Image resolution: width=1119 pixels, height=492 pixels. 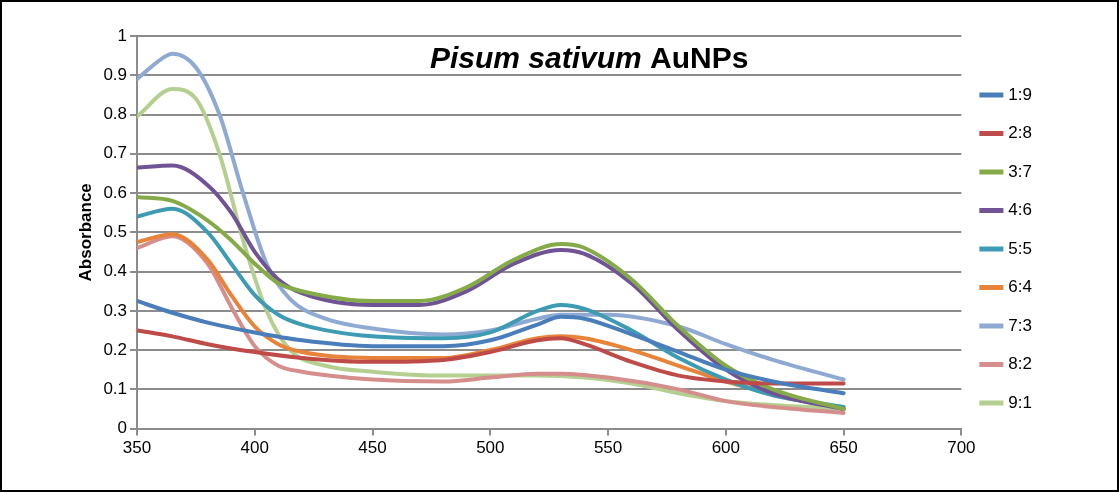 What do you see at coordinates (1020, 402) in the screenshot?
I see `legend-label: 9:1` at bounding box center [1020, 402].